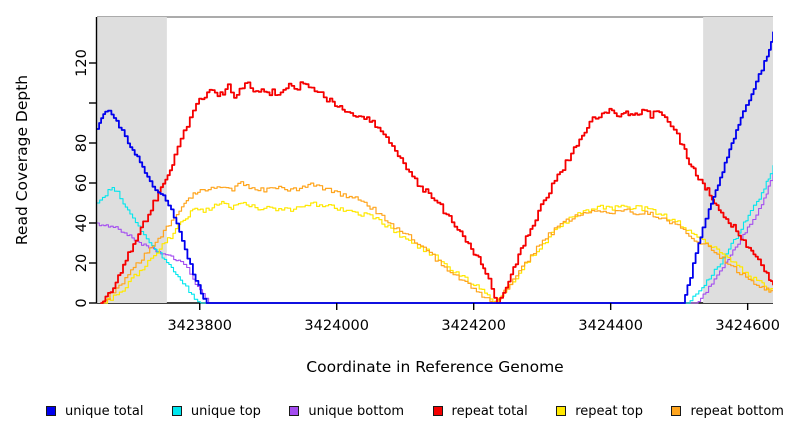  Describe the element at coordinates (82, 302) in the screenshot. I see `y-tick-label: 0` at that location.